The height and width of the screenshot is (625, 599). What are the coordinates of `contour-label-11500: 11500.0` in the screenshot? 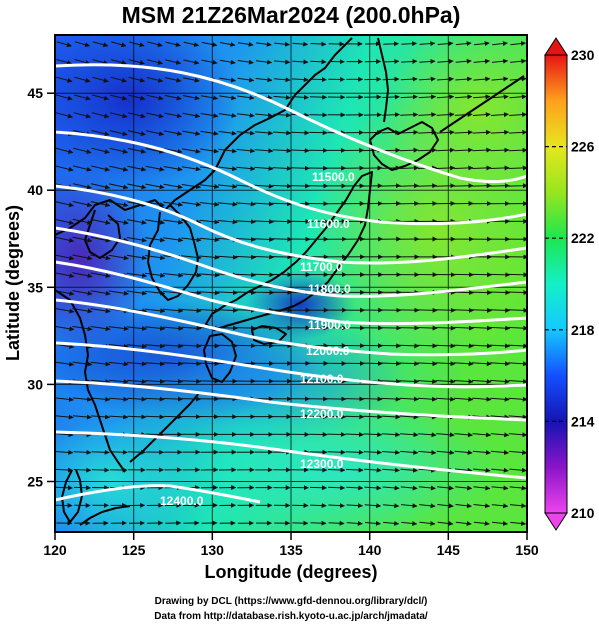 It's located at (333, 177).